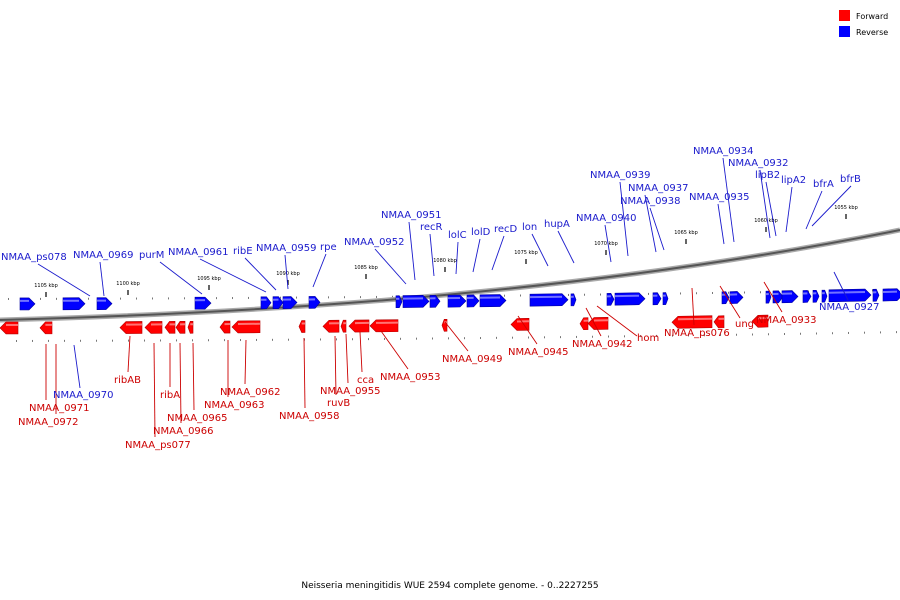  Describe the element at coordinates (127, 380) in the screenshot. I see `gene-label: ribAB` at that location.